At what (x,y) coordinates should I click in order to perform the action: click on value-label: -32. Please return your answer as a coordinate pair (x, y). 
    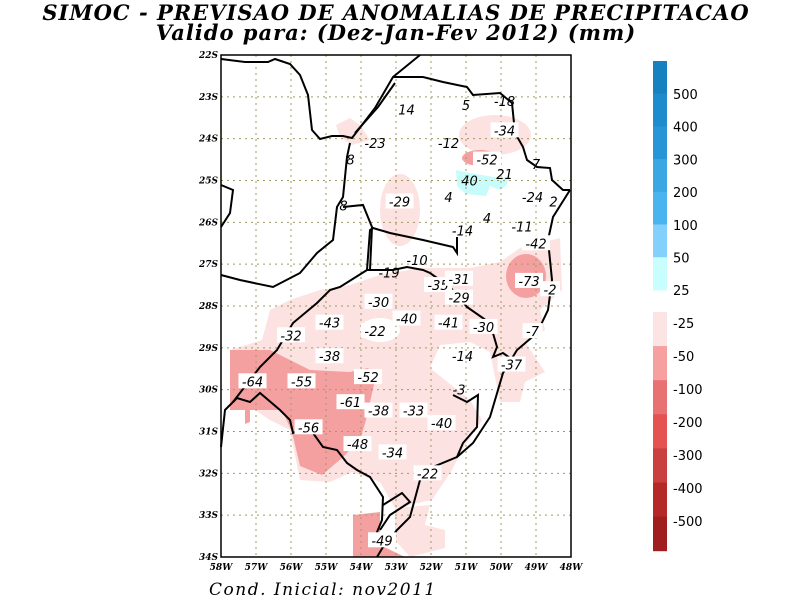
    Looking at the image, I should click on (291, 335).